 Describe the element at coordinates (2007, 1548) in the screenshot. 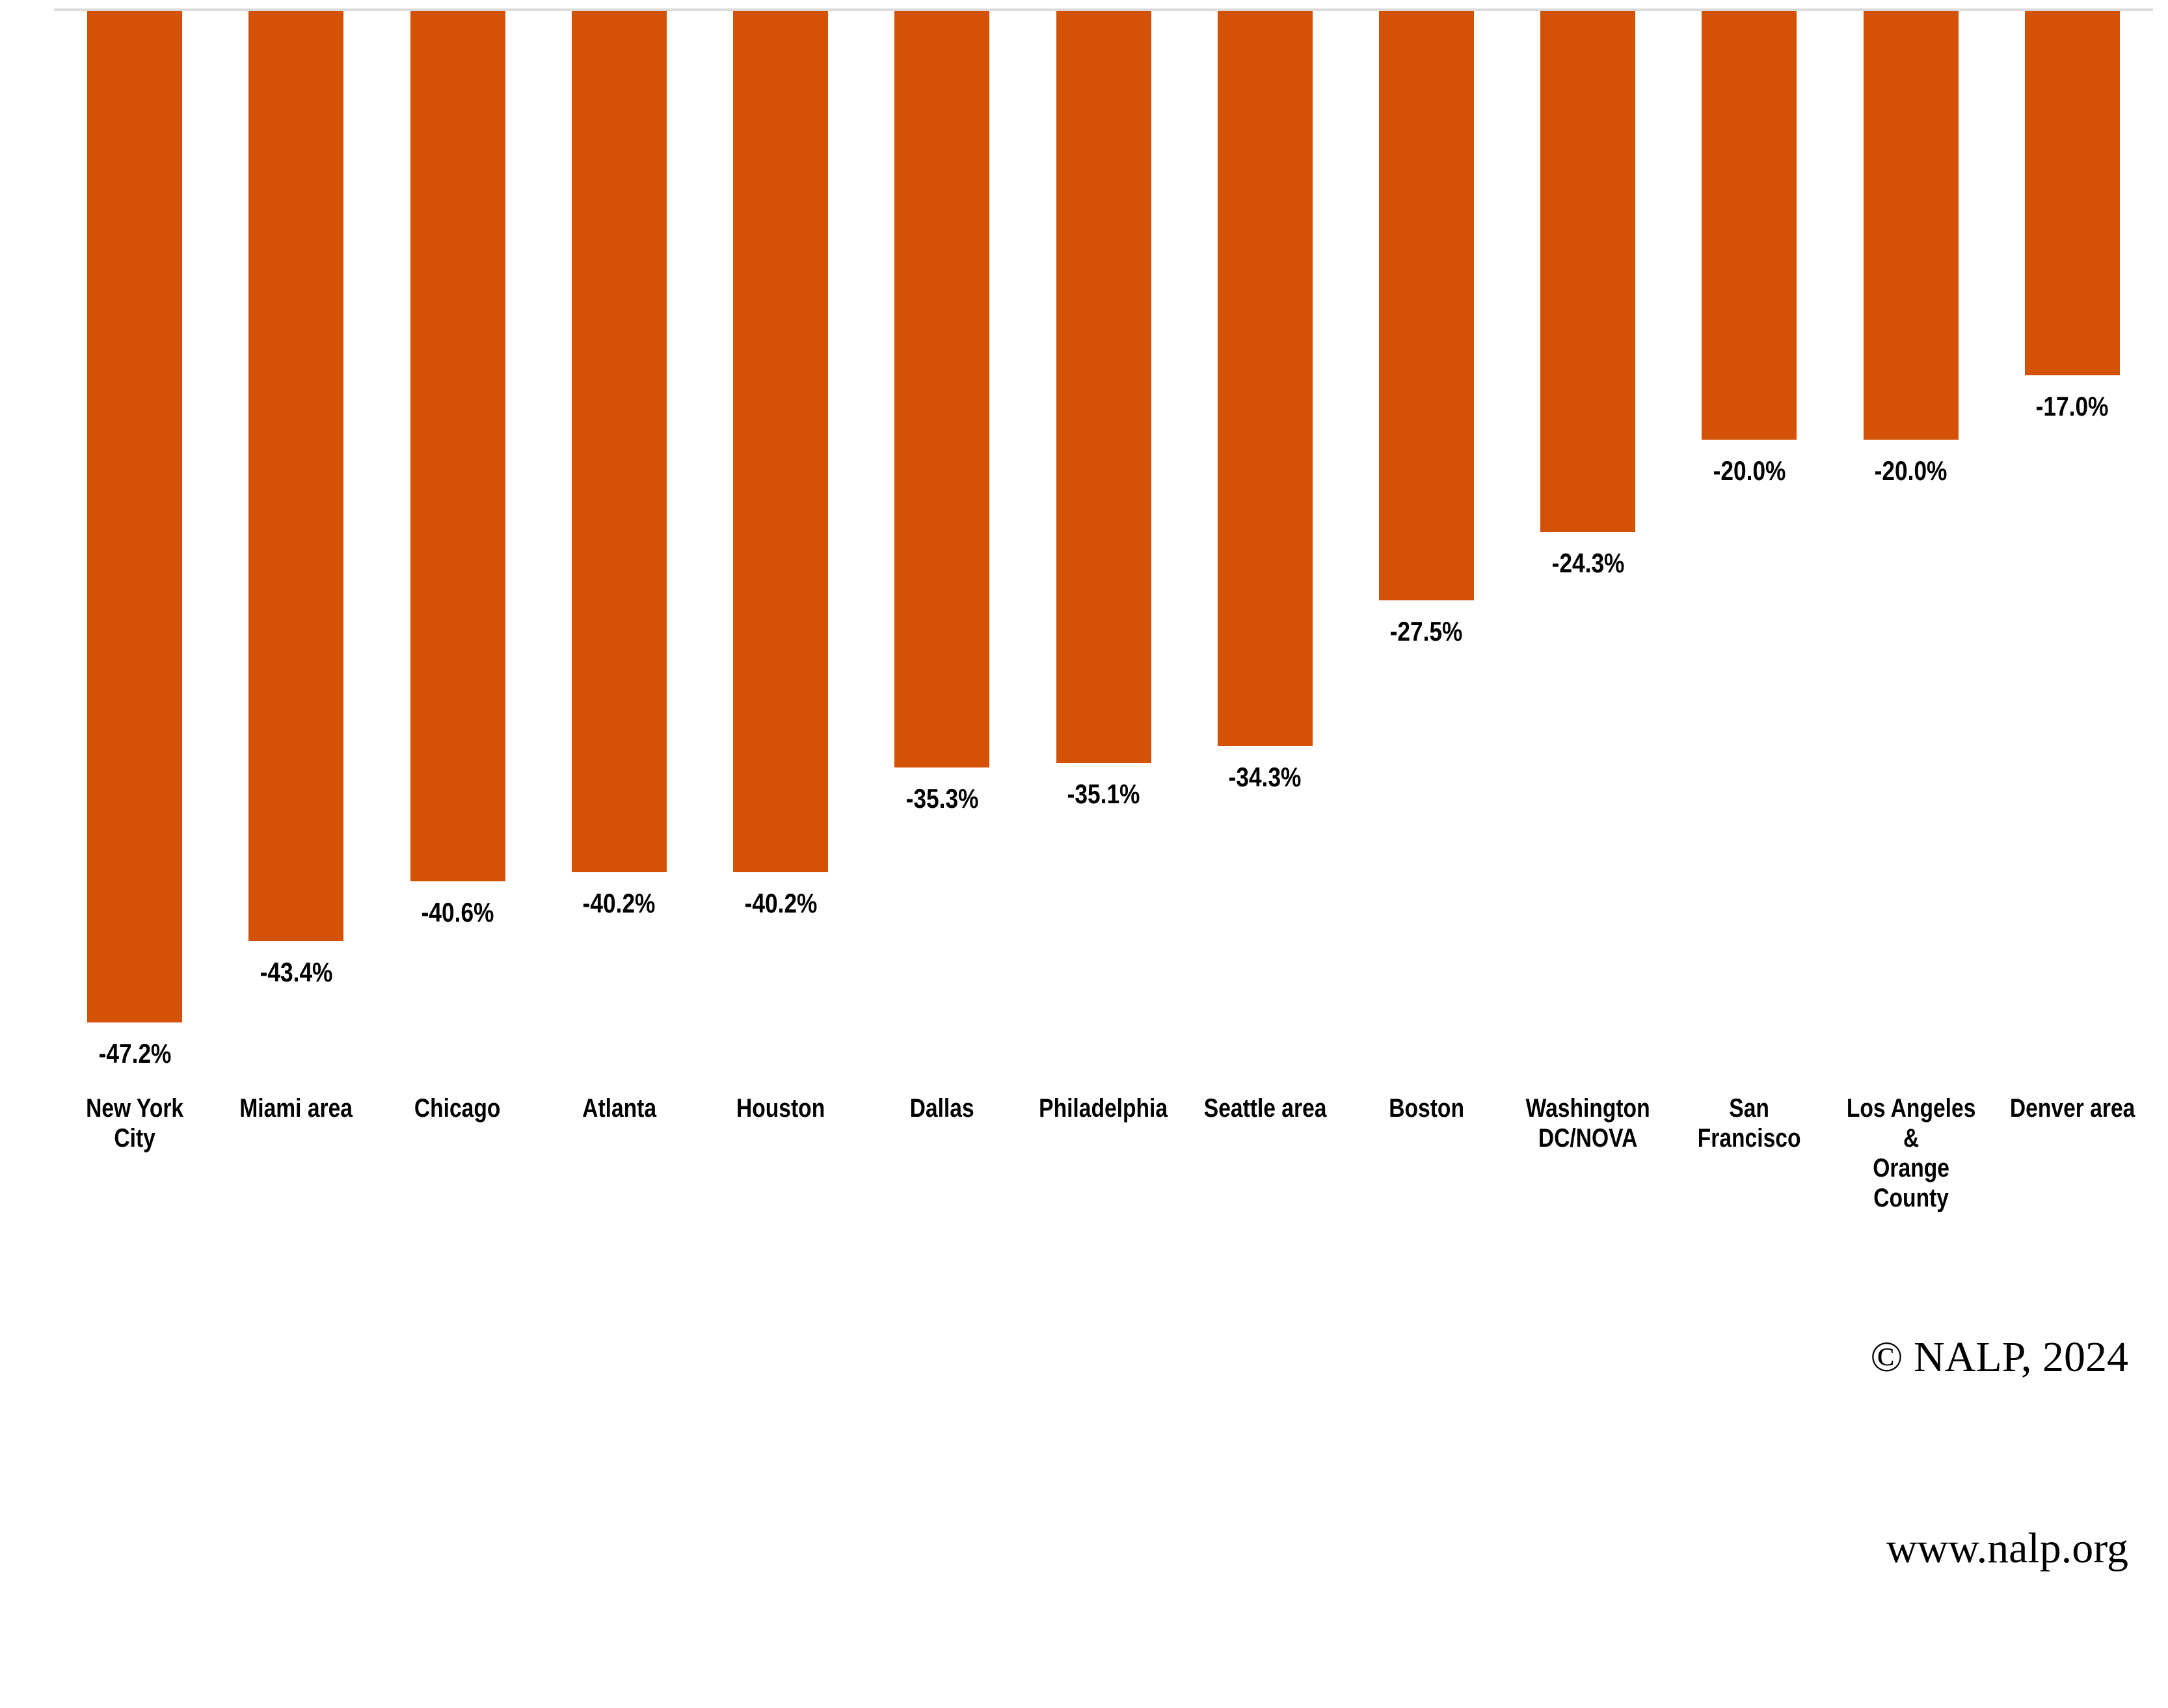

I see `website-text: www.nalp.org` at that location.